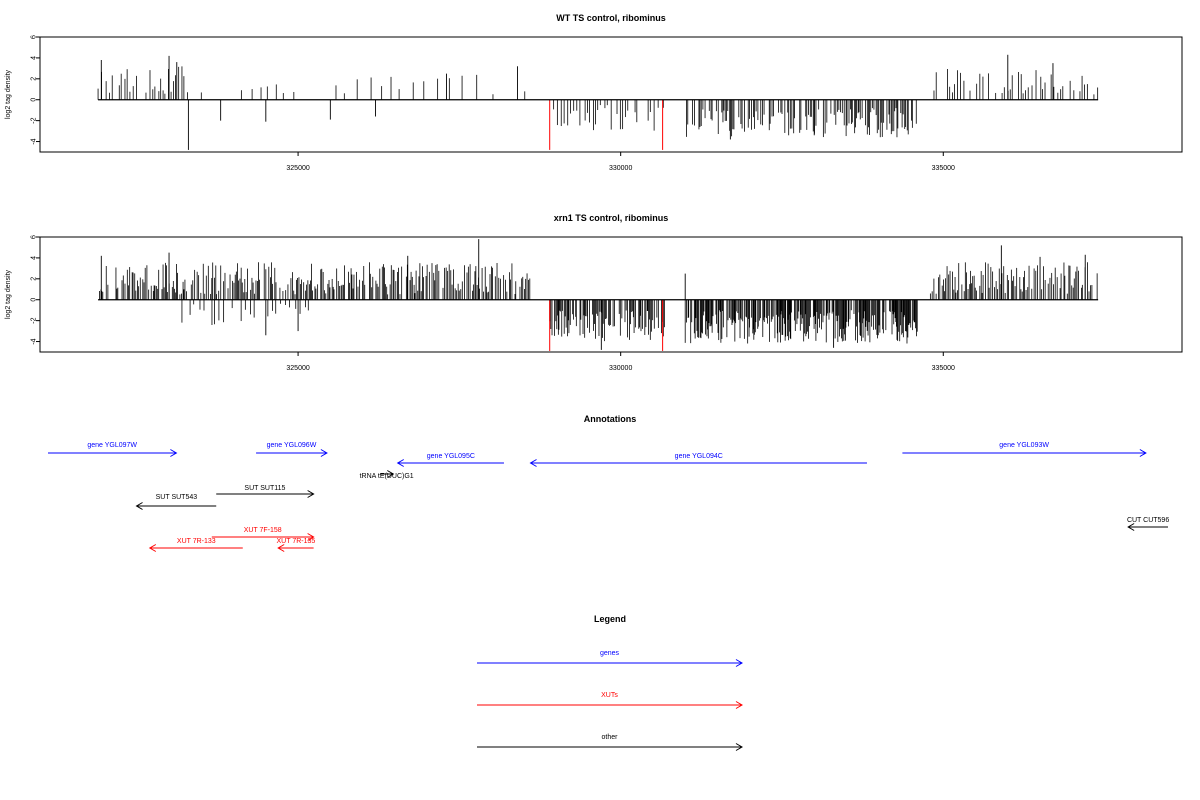  Describe the element at coordinates (1148, 520) in the screenshot. I see `annotation-label: CUT CUT596` at that location.